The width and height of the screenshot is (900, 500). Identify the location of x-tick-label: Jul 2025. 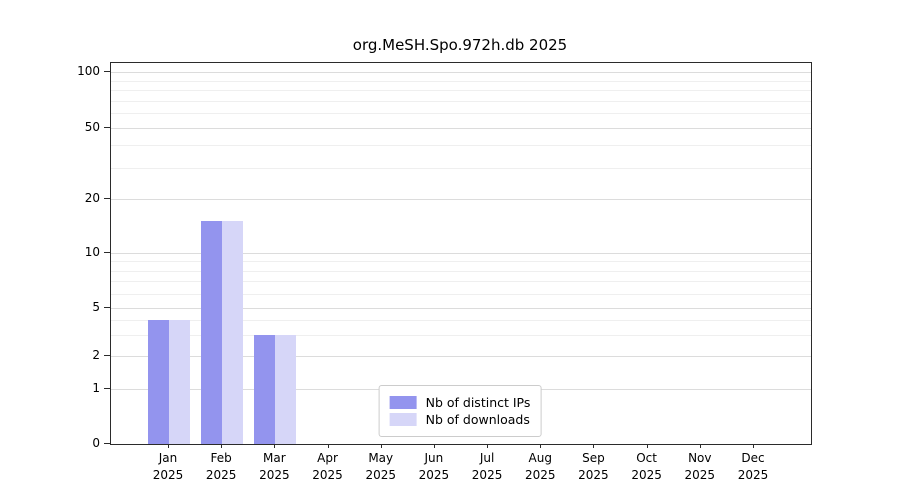
(487, 467).